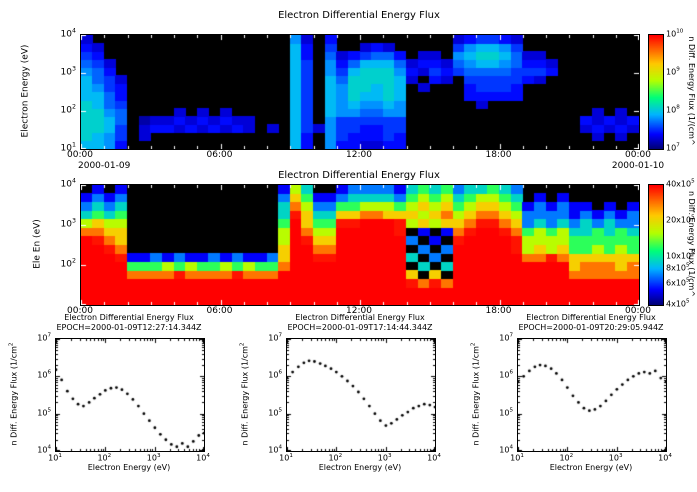 The height and width of the screenshot is (492, 697). Describe the element at coordinates (359, 15) in the screenshot. I see `top-panel-title: Electron Differential Energy Flux` at that location.